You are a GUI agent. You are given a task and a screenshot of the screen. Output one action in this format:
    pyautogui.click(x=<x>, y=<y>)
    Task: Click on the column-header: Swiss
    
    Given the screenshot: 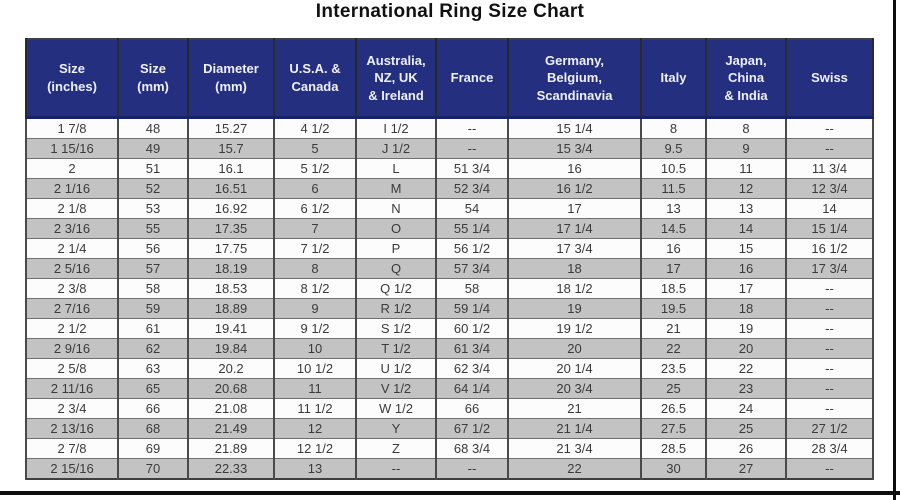 What is the action you would take?
    pyautogui.click(x=829, y=79)
    